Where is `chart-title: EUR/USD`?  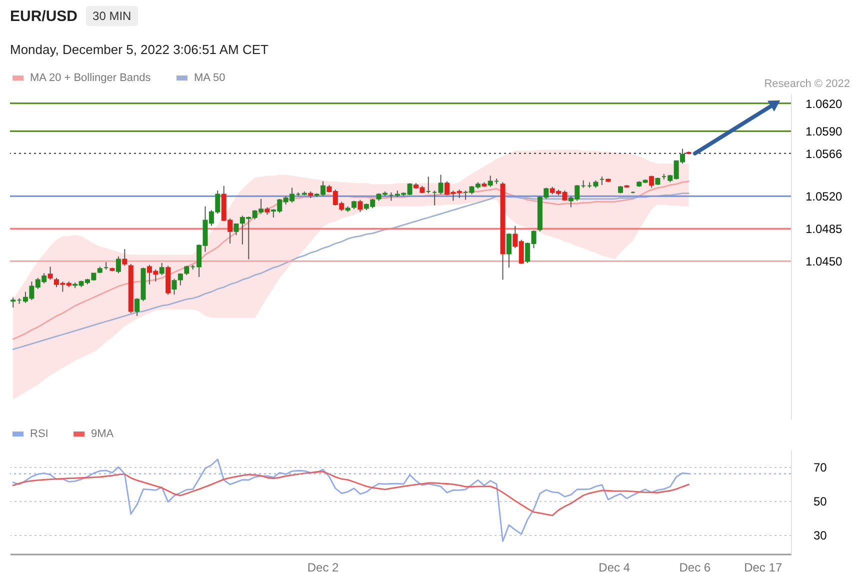
chart-title: EUR/USD is located at coordinates (44, 16).